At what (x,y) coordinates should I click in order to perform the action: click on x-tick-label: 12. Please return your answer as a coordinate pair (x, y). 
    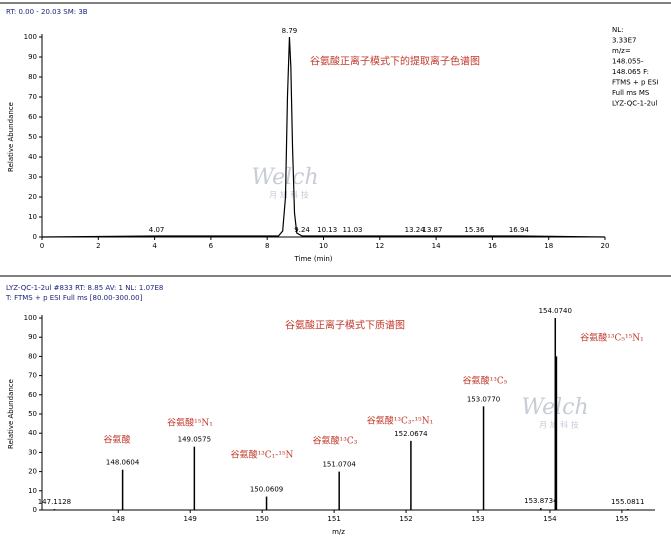
    Looking at the image, I should click on (379, 246).